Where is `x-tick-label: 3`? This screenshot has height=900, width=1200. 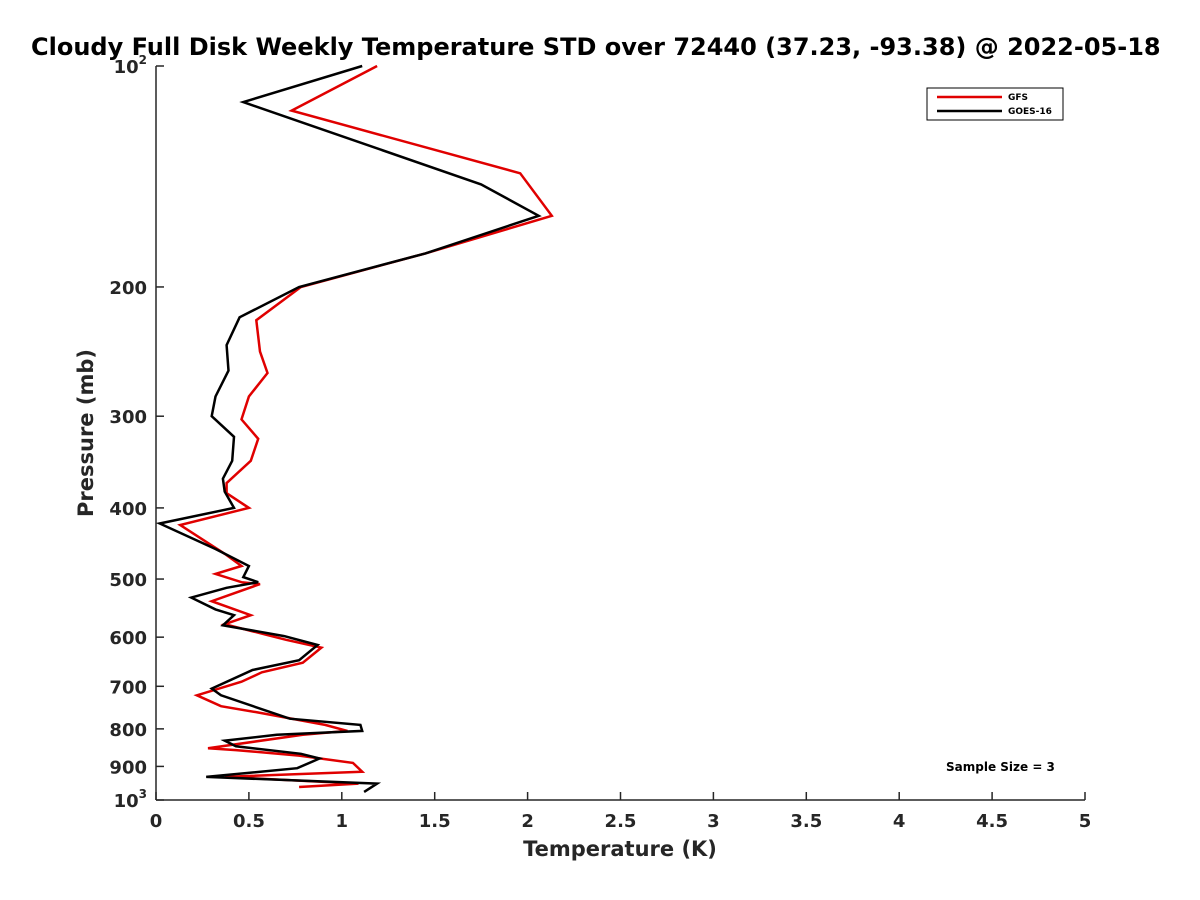
x-tick-label: 3 is located at coordinates (713, 821).